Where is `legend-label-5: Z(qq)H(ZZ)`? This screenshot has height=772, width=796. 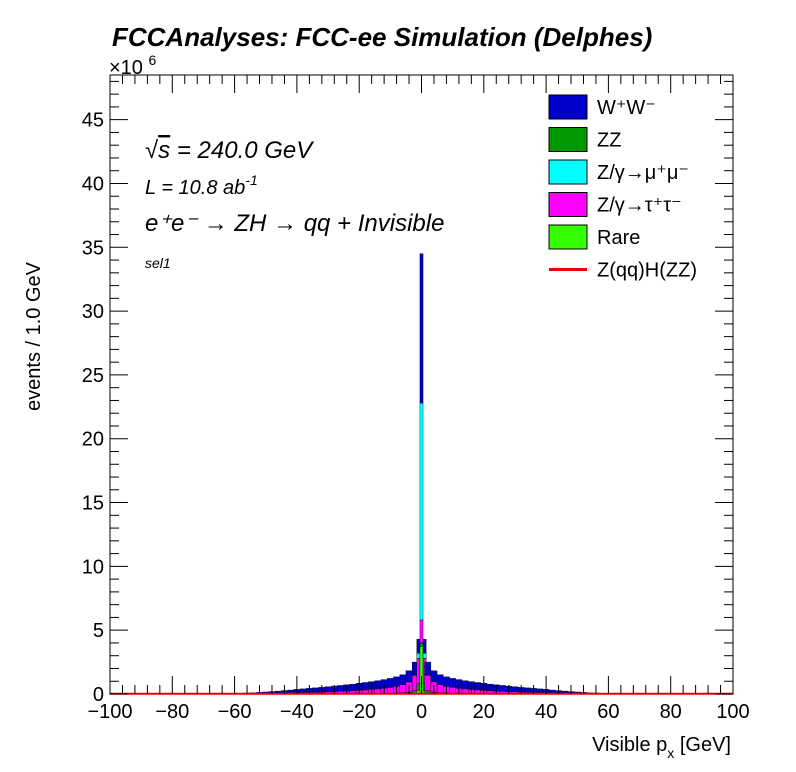 legend-label-5: Z(qq)H(ZZ) is located at coordinates (647, 271).